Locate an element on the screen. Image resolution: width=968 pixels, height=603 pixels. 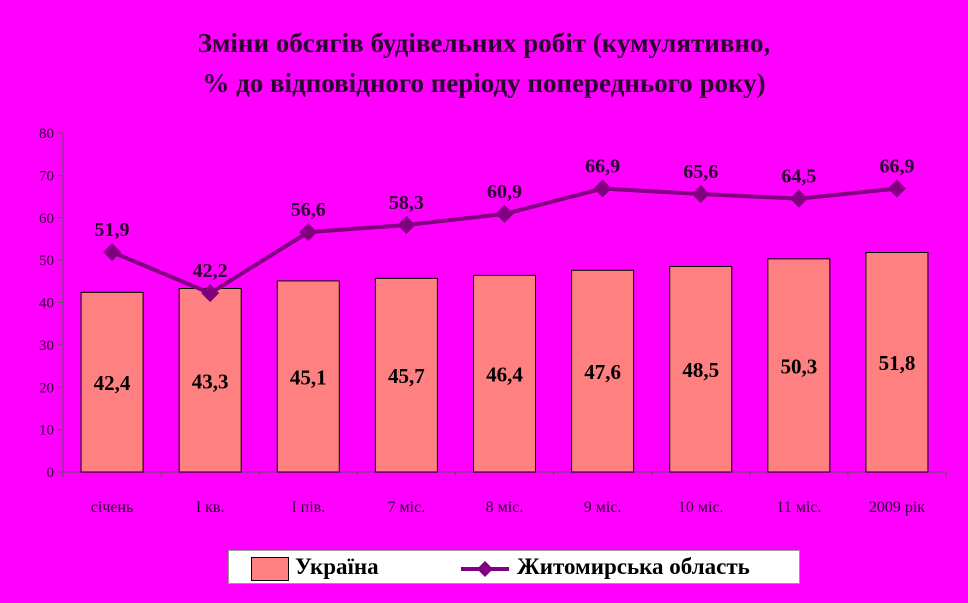
line-value-label: 65,6 is located at coordinates (700, 172).